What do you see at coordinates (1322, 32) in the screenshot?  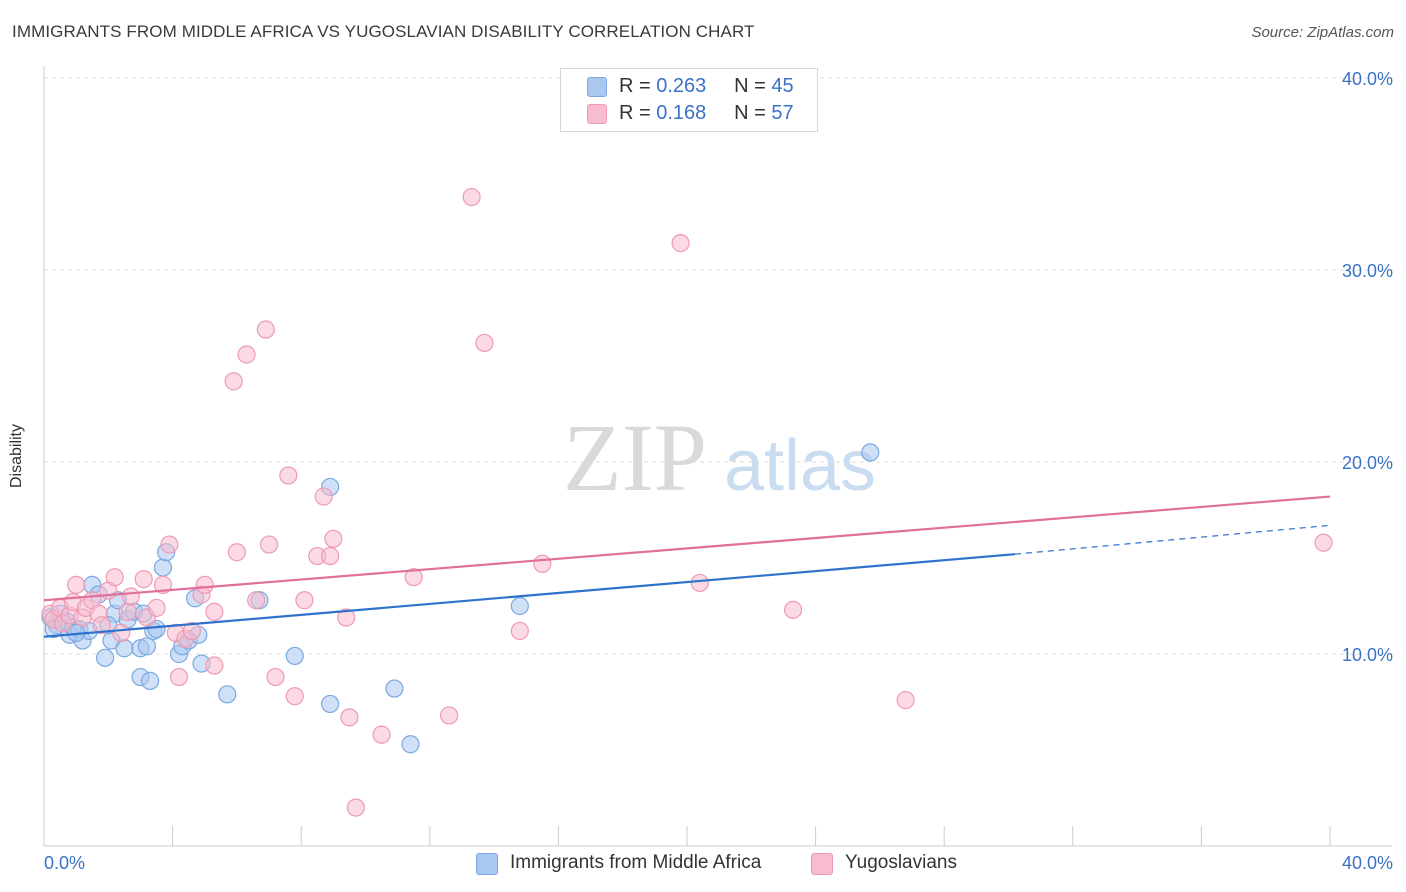 I see `source-label: Source: ZipAtlas.com` at bounding box center [1322, 32].